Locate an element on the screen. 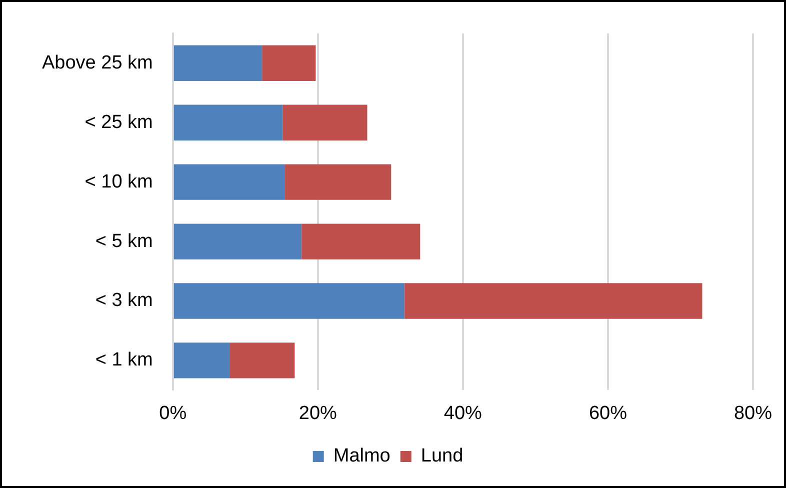  y-tick-label: < 10 km is located at coordinates (118, 181).